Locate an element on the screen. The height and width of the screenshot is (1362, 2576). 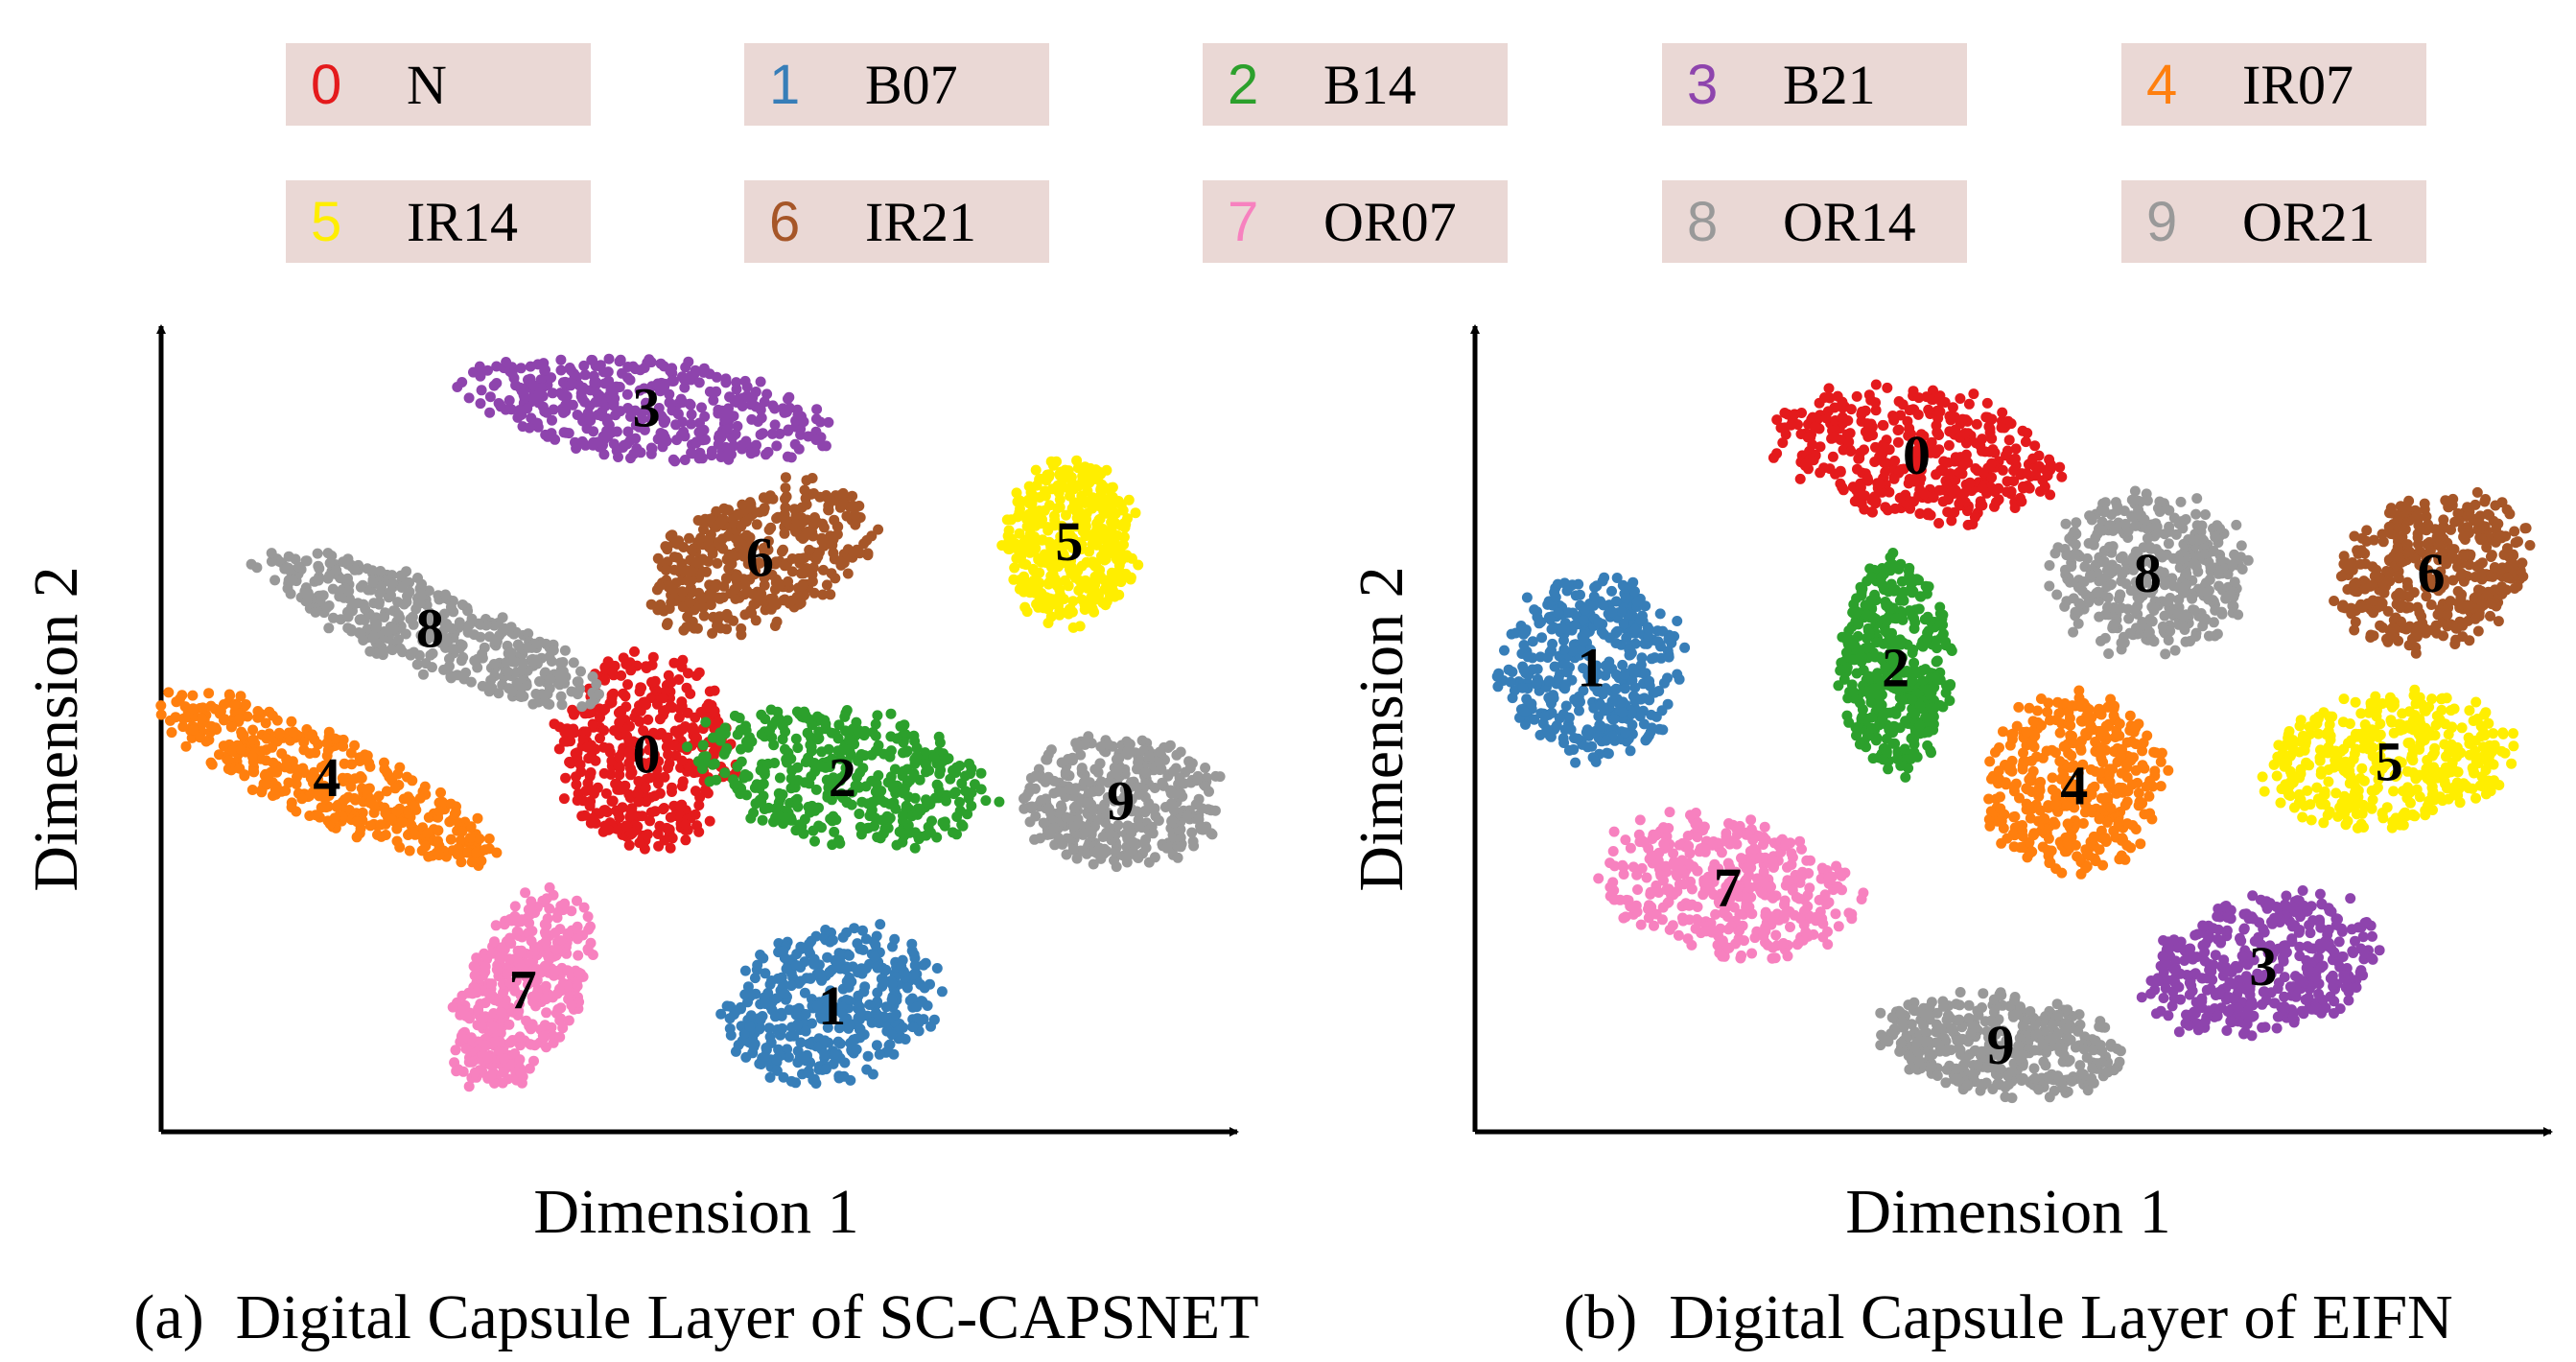
y-axis-label: Dimension 2 is located at coordinates (56, 729).